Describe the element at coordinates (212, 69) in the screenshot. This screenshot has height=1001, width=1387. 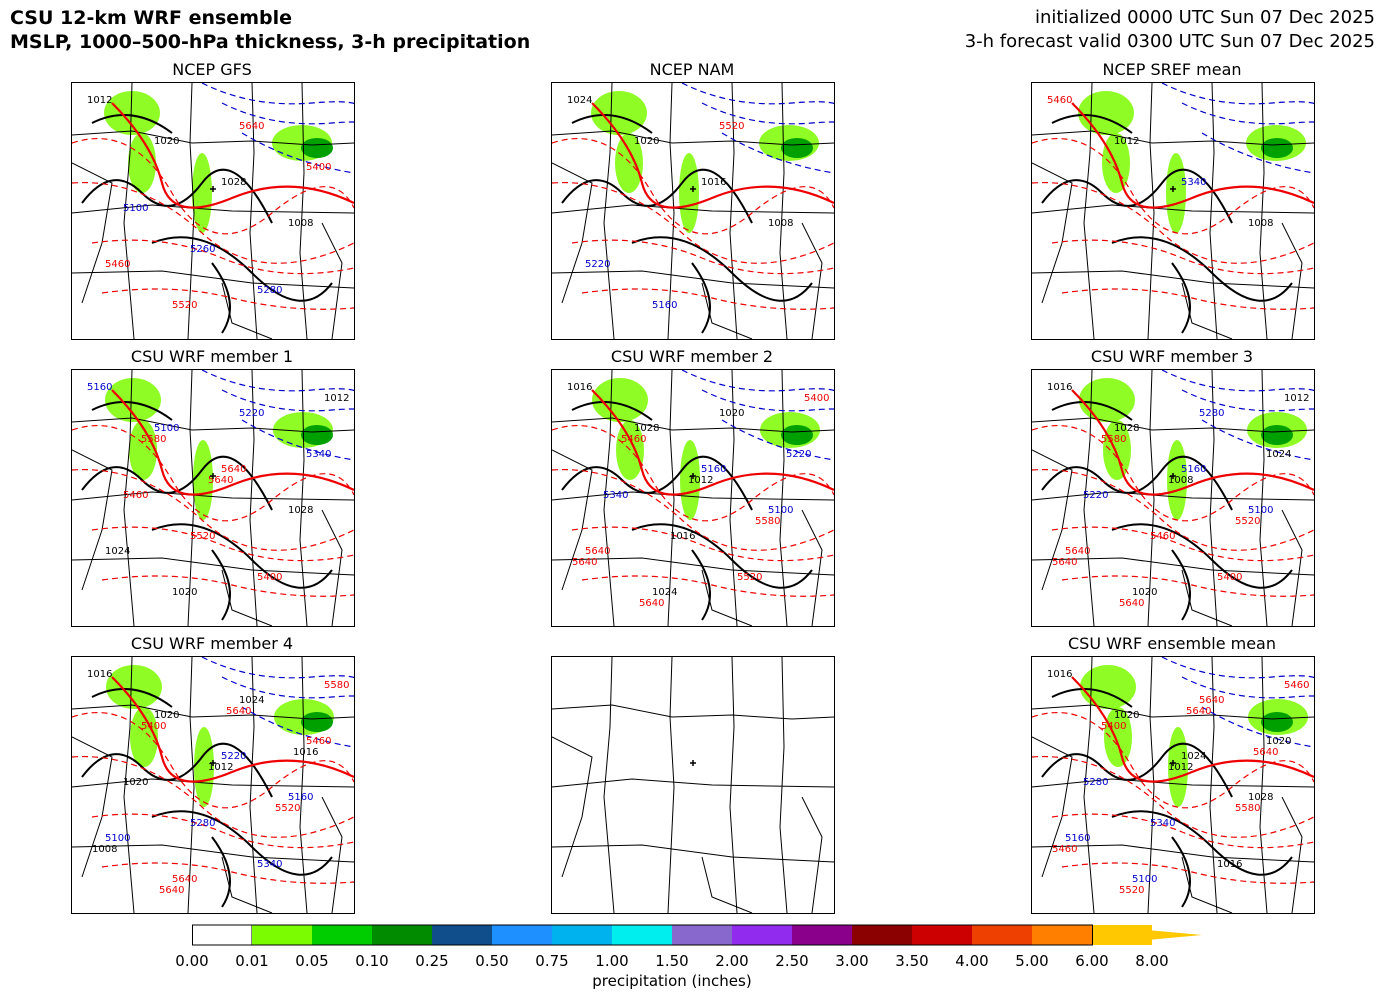
I see `panel-title: NCEP GFS` at that location.